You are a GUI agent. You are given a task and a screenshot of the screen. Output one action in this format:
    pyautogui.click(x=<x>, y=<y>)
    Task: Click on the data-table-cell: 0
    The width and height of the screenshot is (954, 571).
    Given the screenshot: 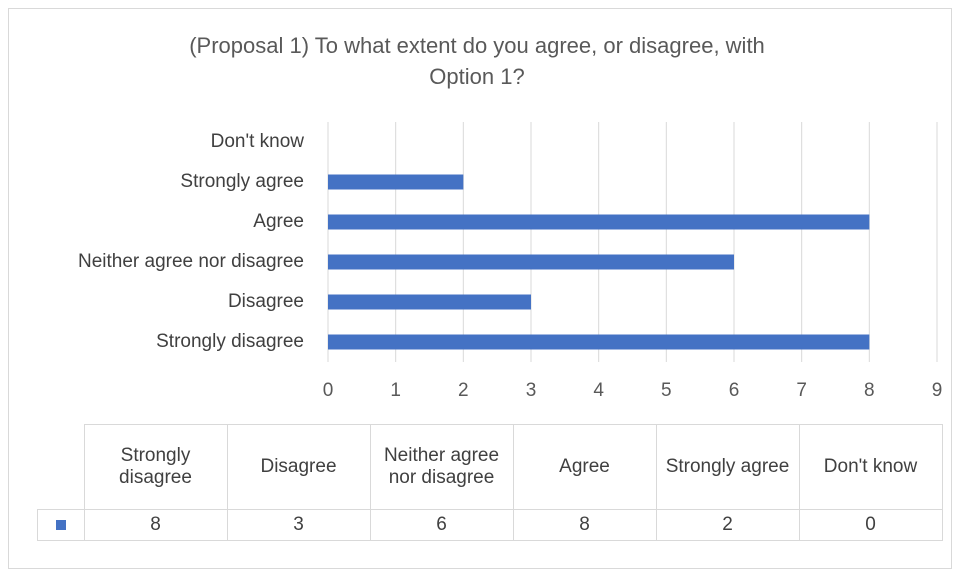 What is the action you would take?
    pyautogui.click(x=870, y=525)
    